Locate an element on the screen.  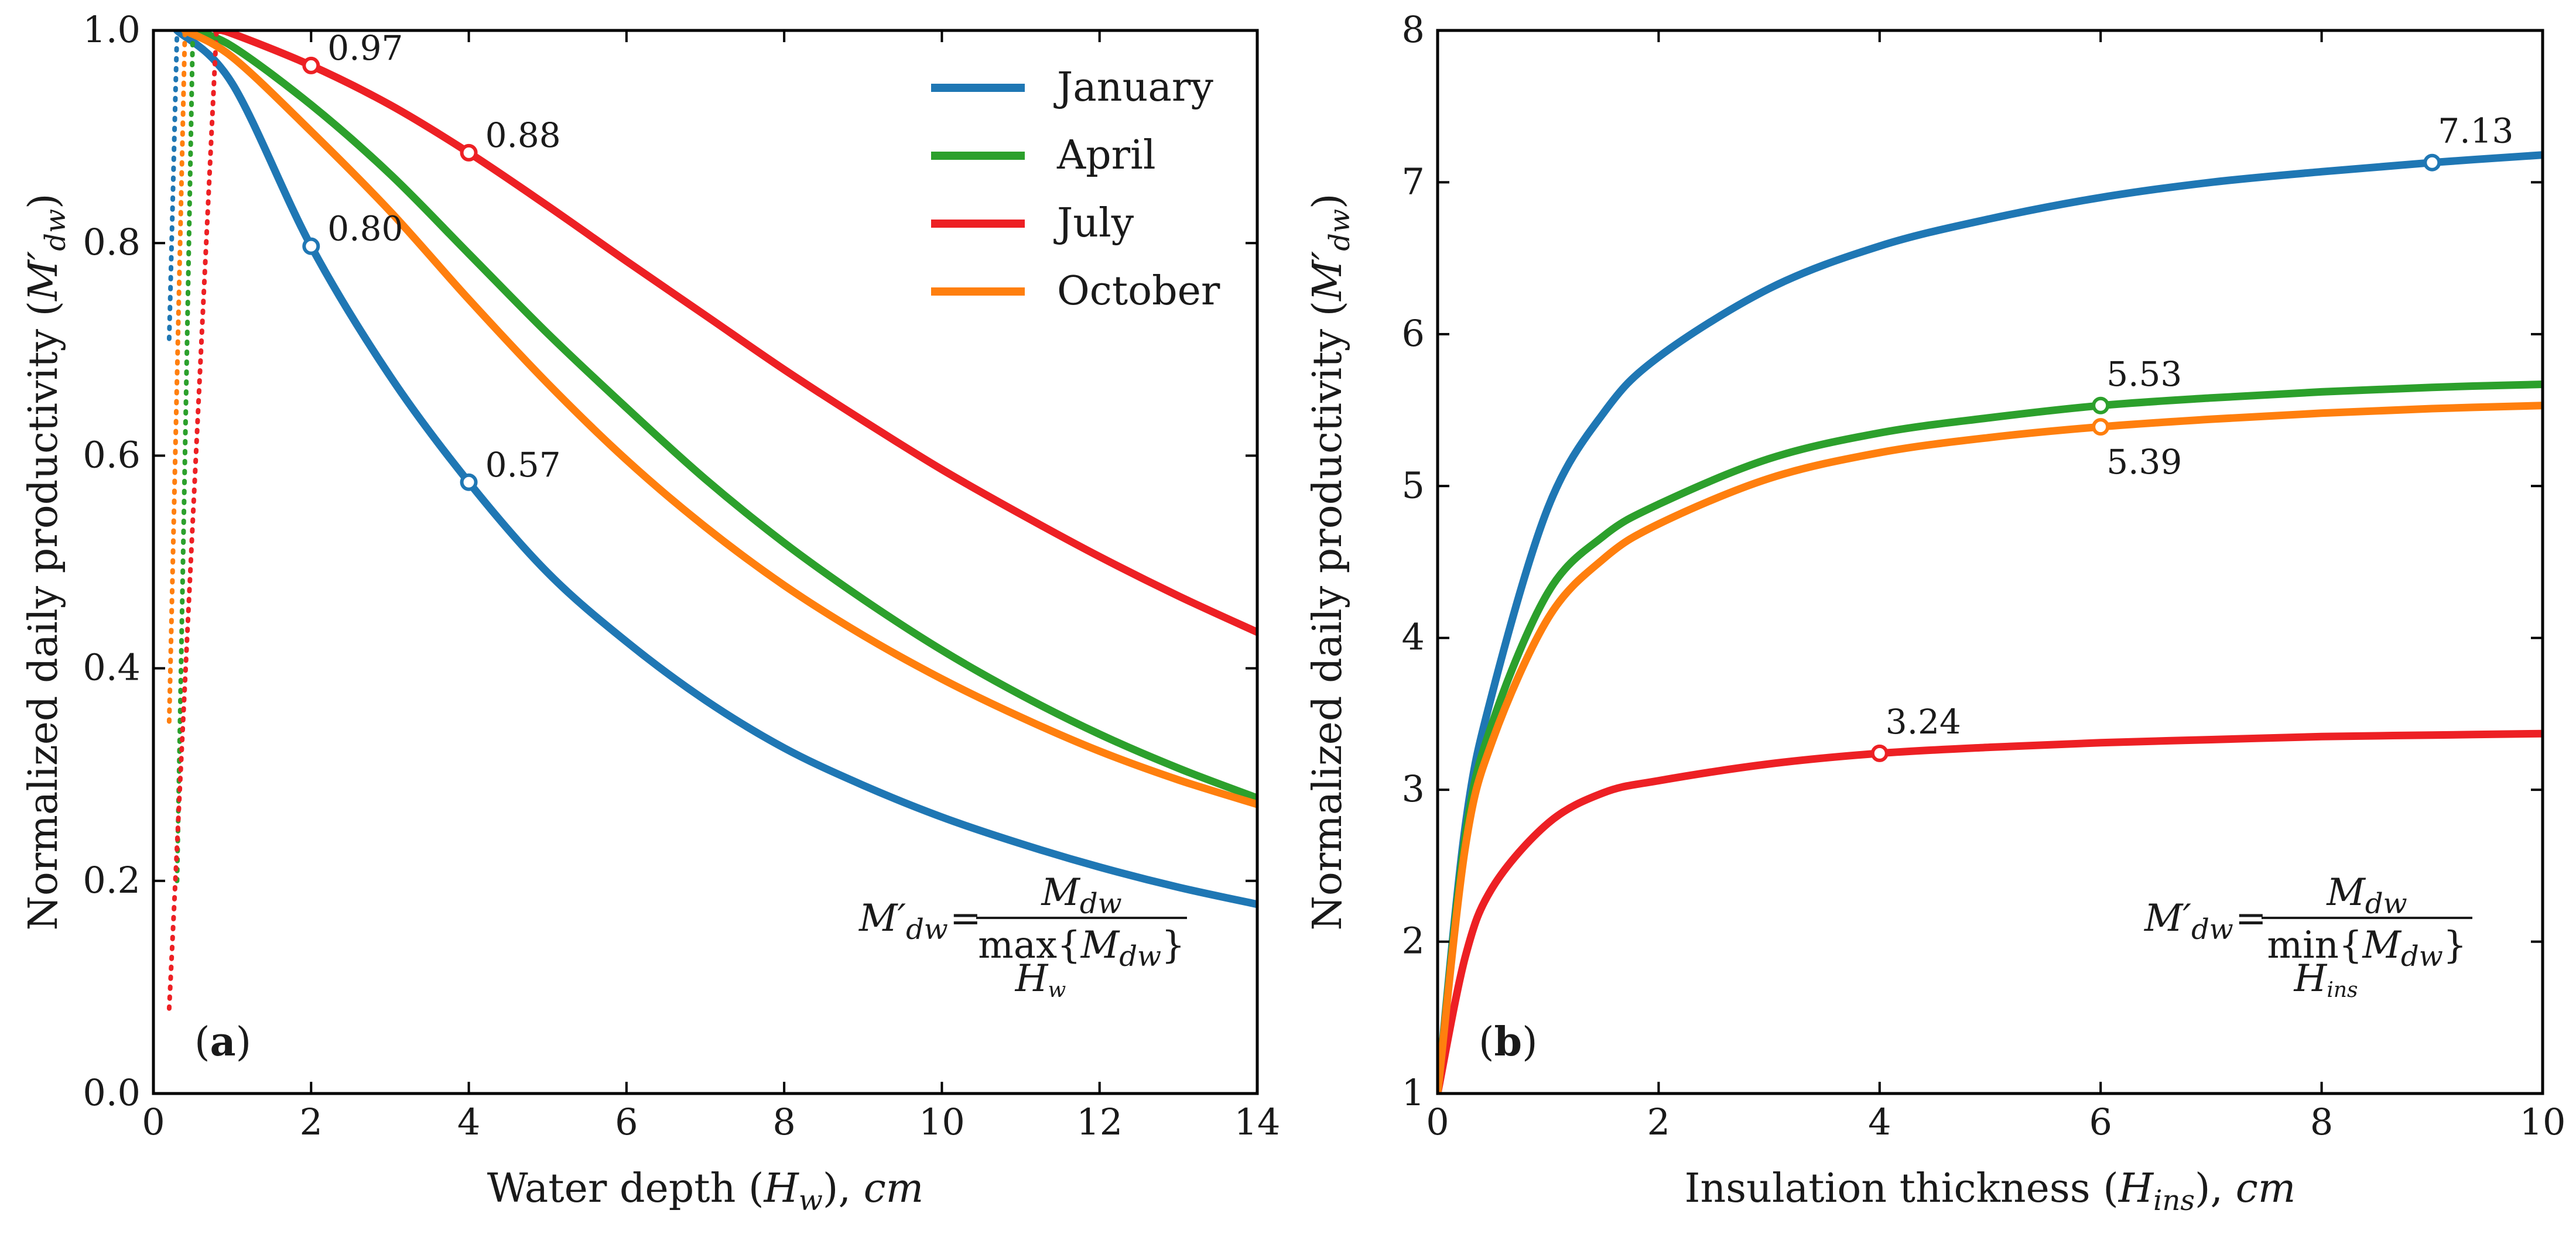
series-line-july is located at coordinates (1990, 912).